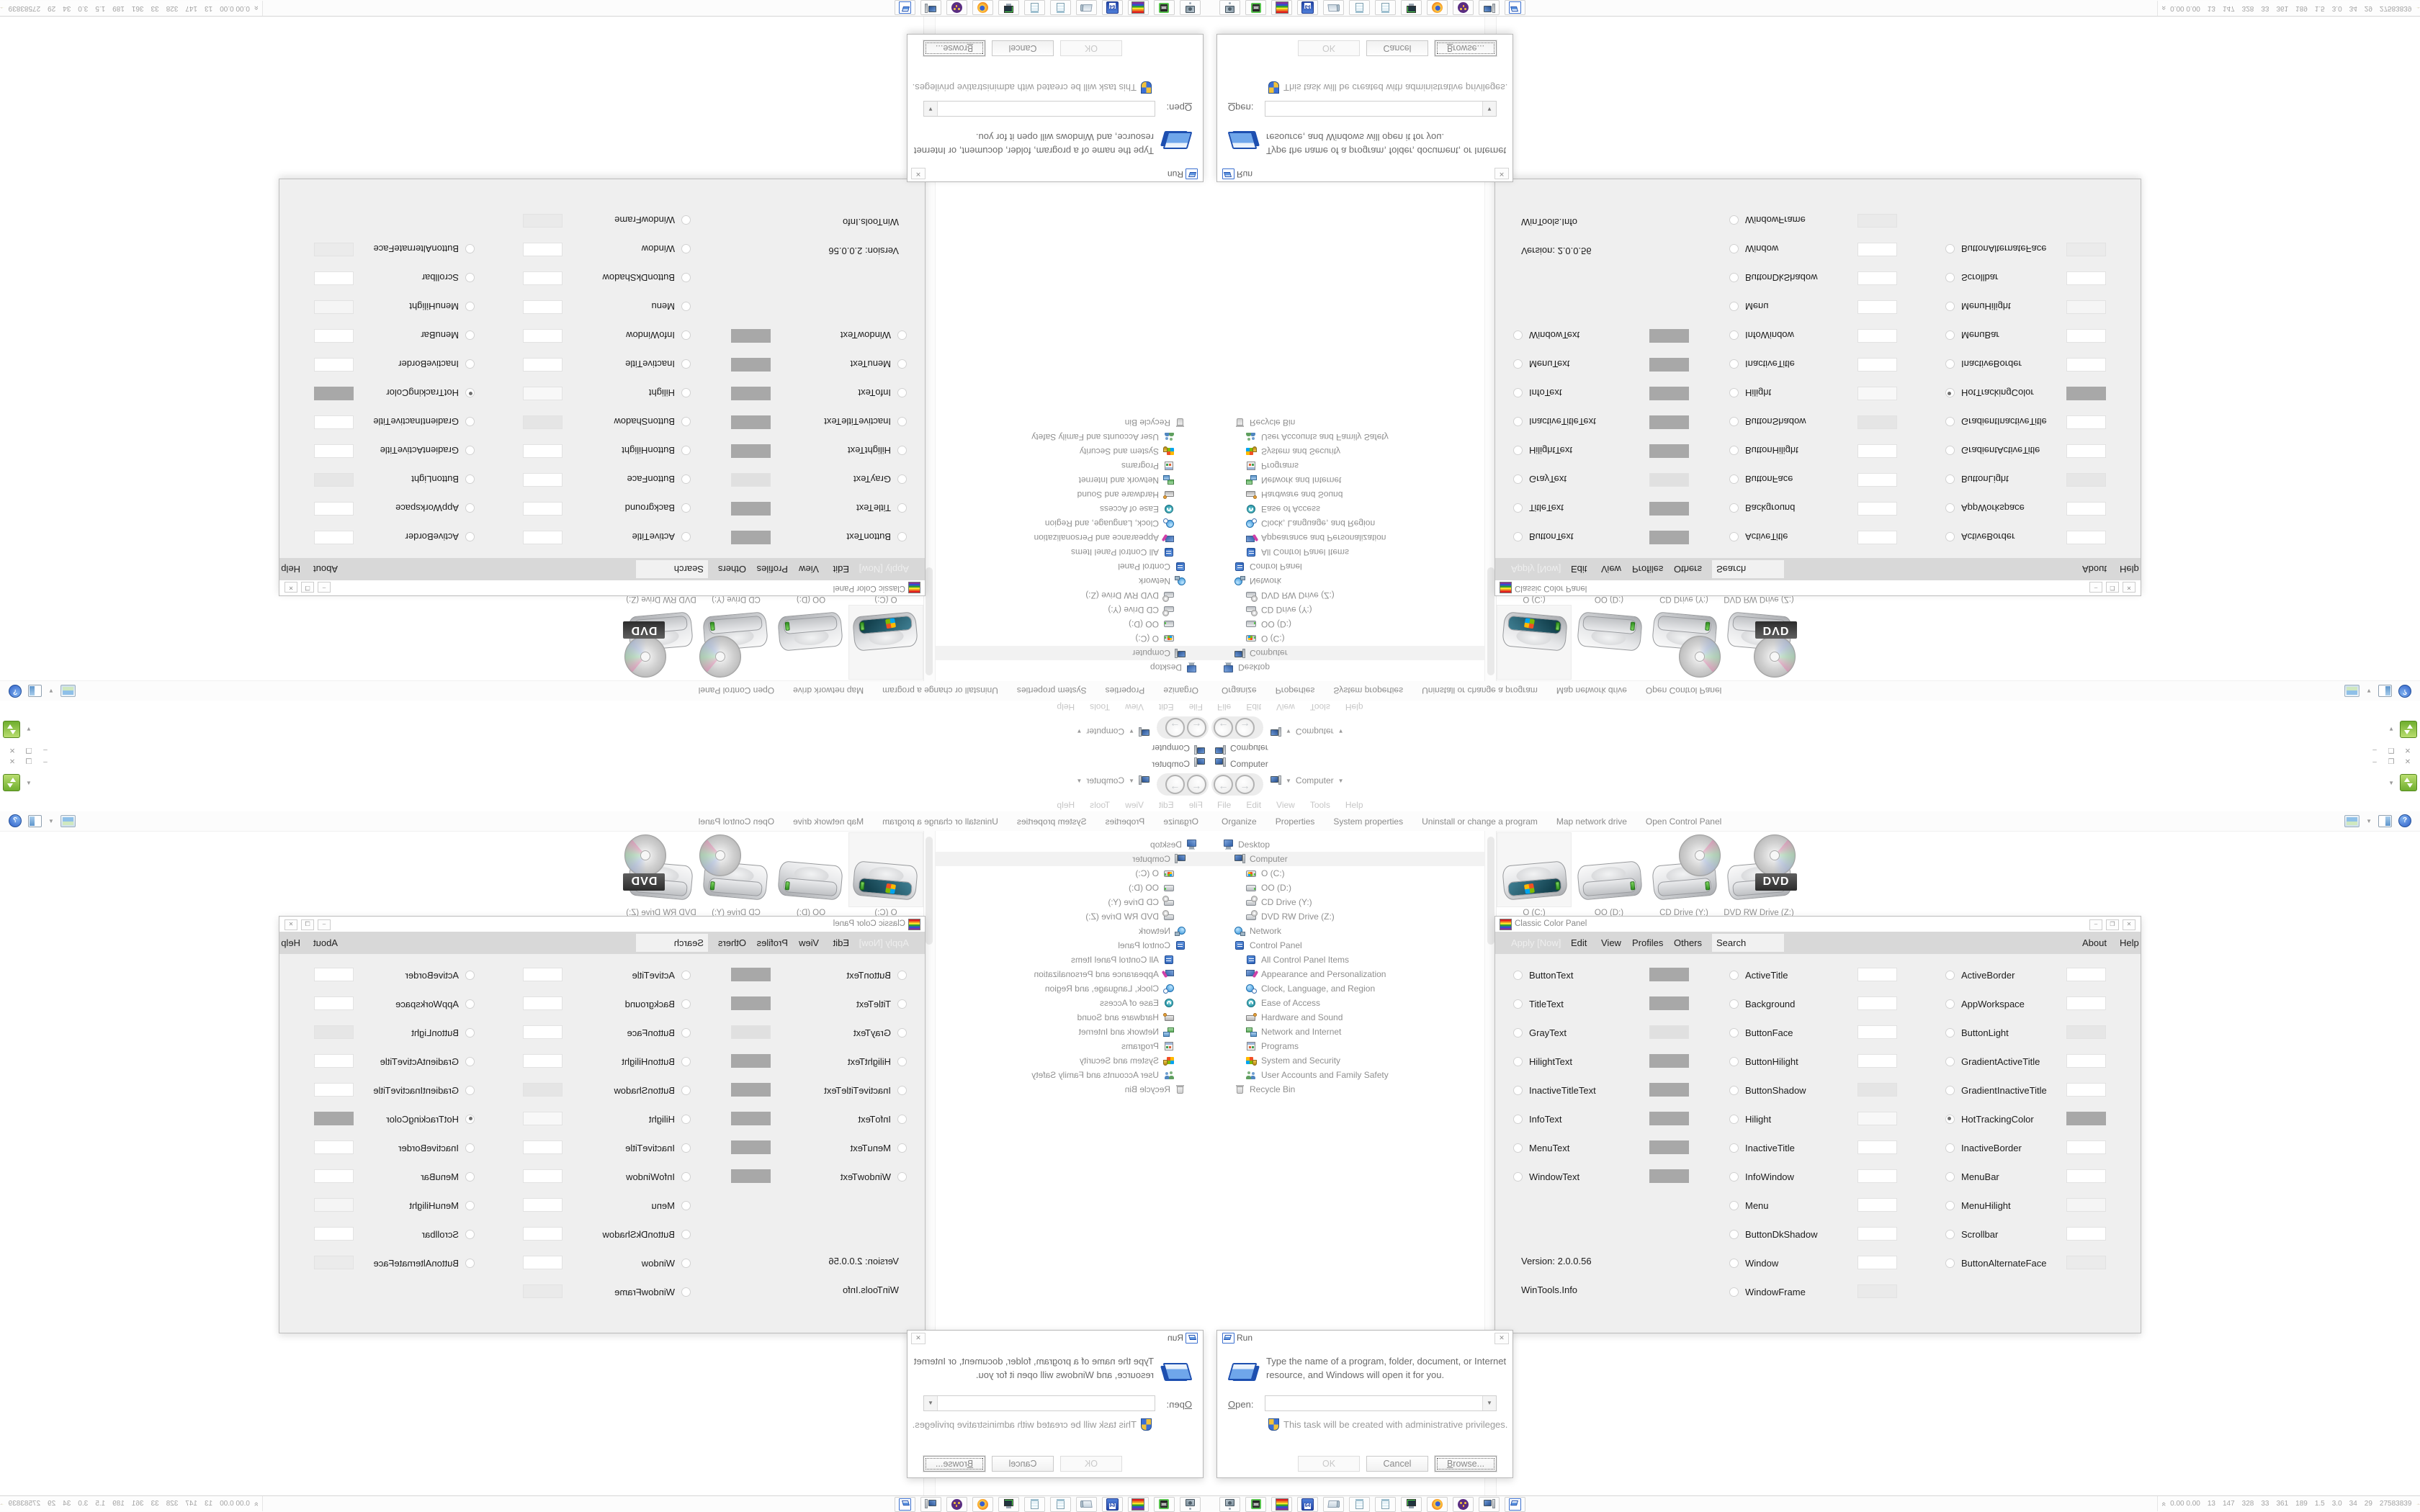 Image resolution: width=2420 pixels, height=1512 pixels. Describe the element at coordinates (2129, 569) in the screenshot. I see `ccp-menu-help: Help` at that location.